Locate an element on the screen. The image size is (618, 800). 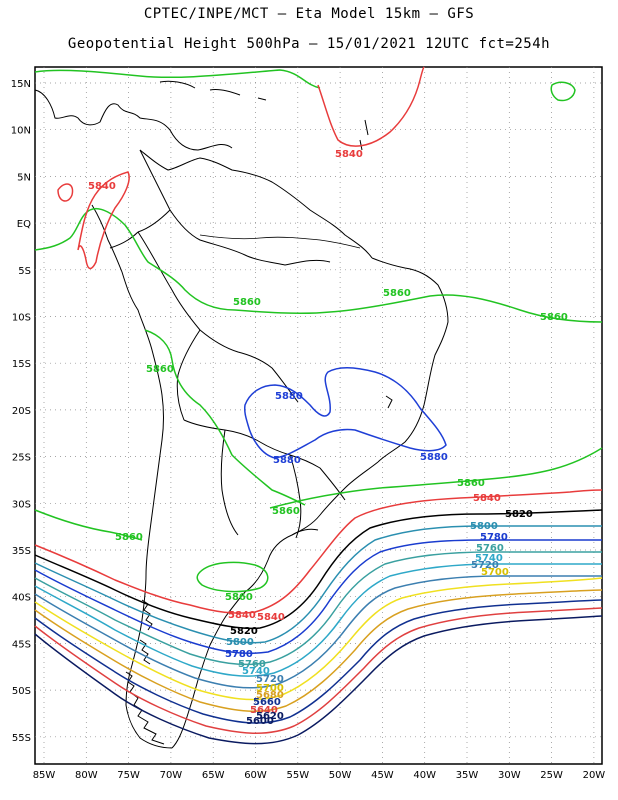
label-5860-f: 5860 is located at coordinates (286, 511).